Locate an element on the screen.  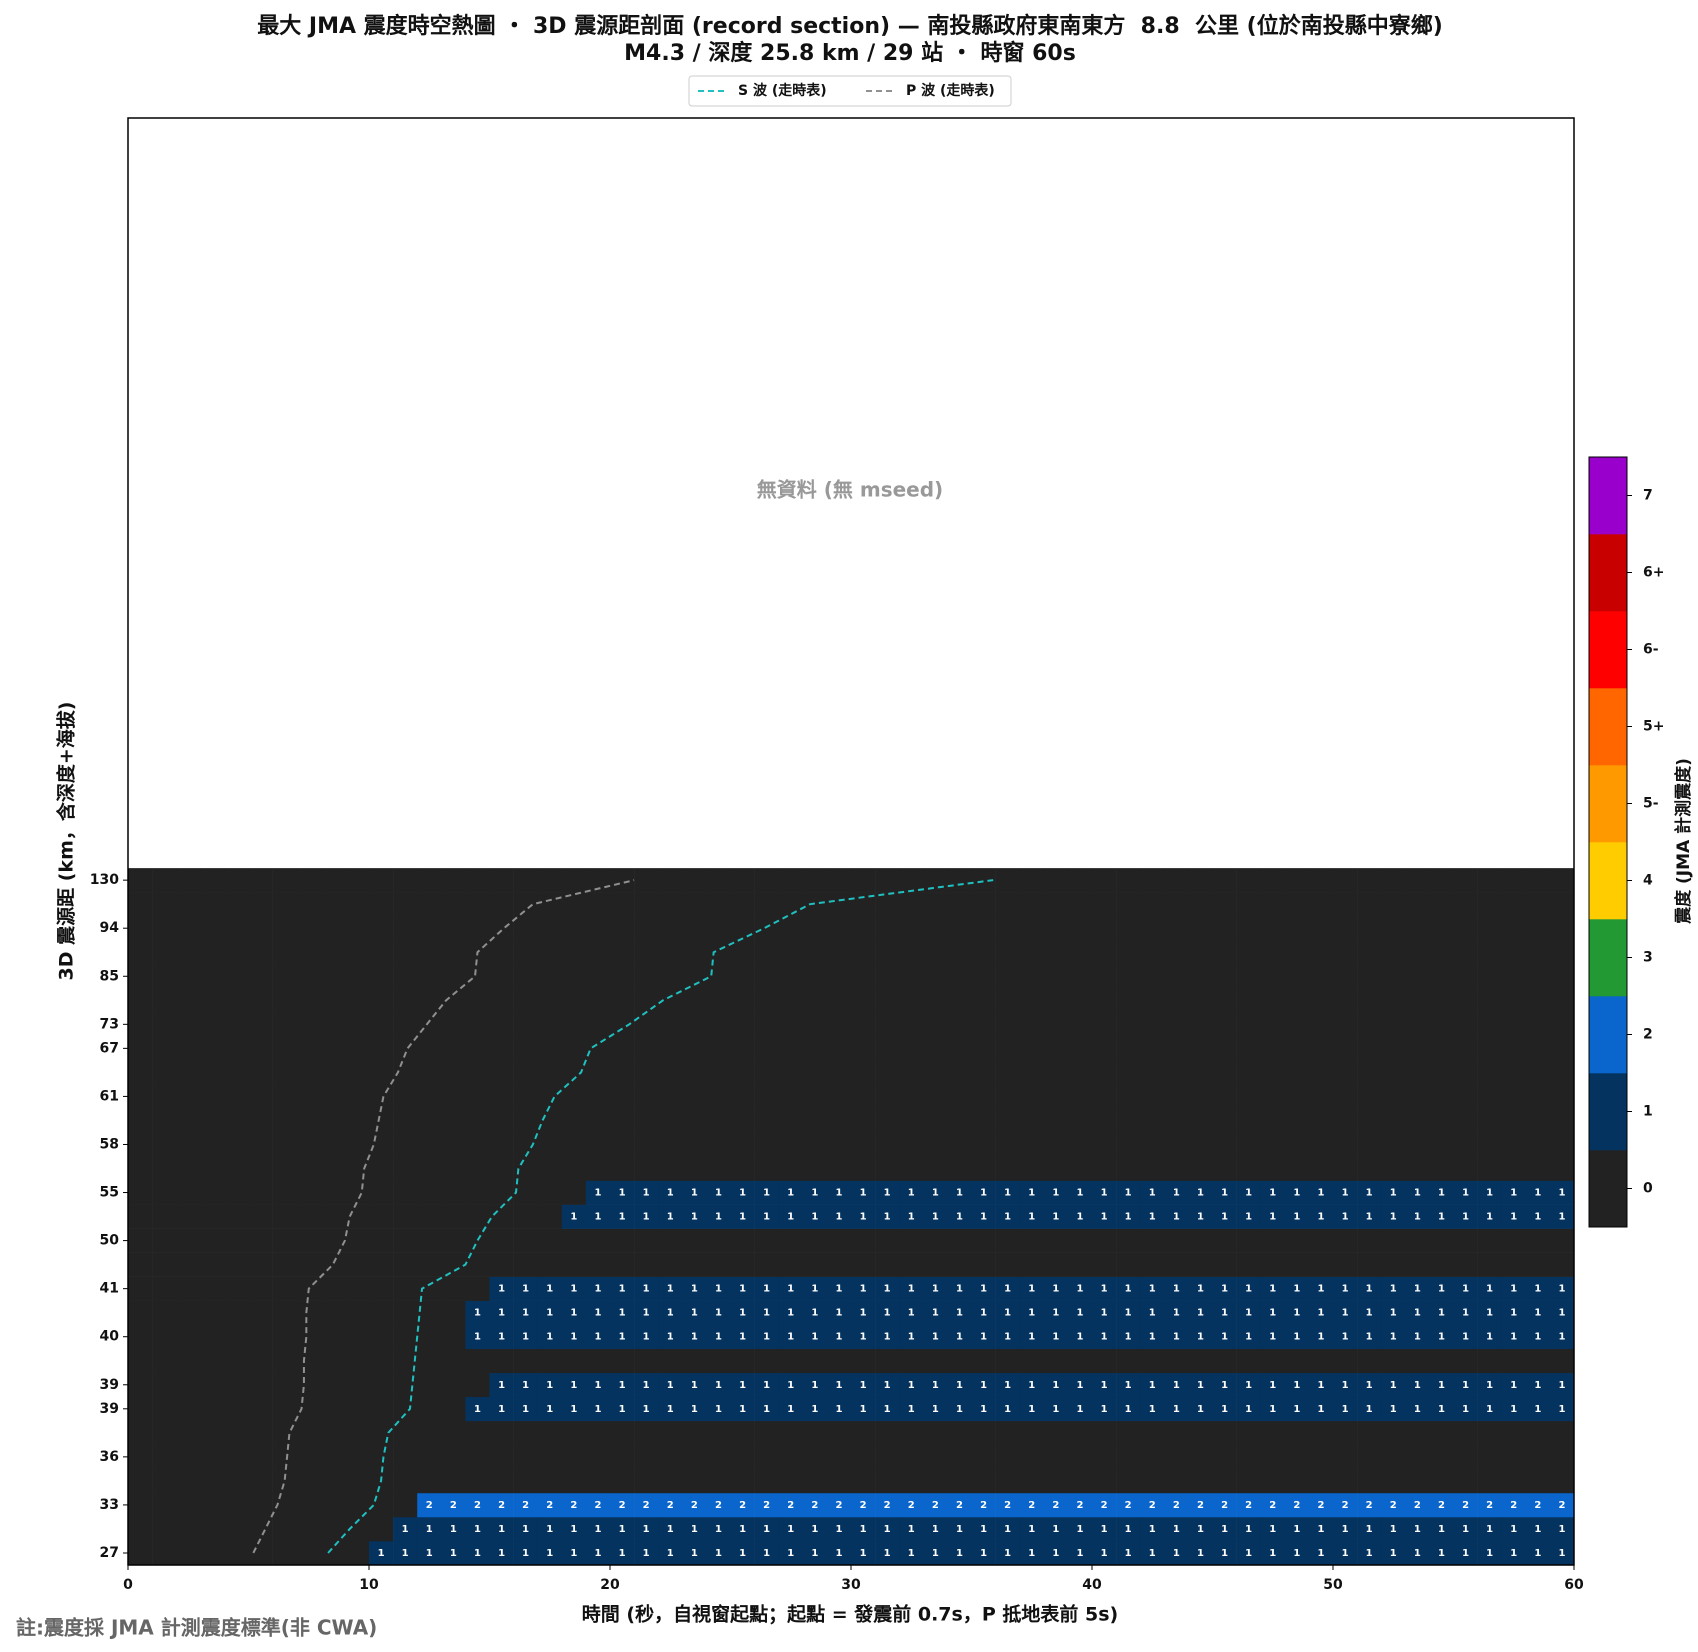
x-tick-label: 30 is located at coordinates (851, 1585).